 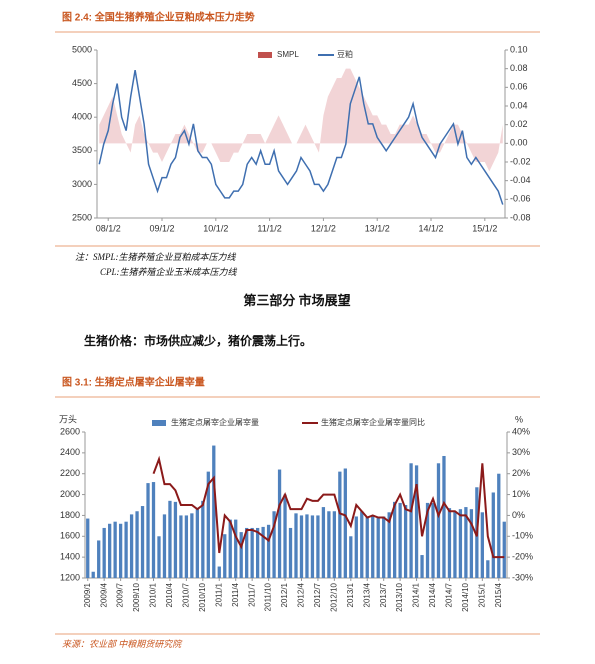 What do you see at coordinates (218, 594) in the screenshot?
I see `x-tick-label: 2011/1` at bounding box center [218, 594].